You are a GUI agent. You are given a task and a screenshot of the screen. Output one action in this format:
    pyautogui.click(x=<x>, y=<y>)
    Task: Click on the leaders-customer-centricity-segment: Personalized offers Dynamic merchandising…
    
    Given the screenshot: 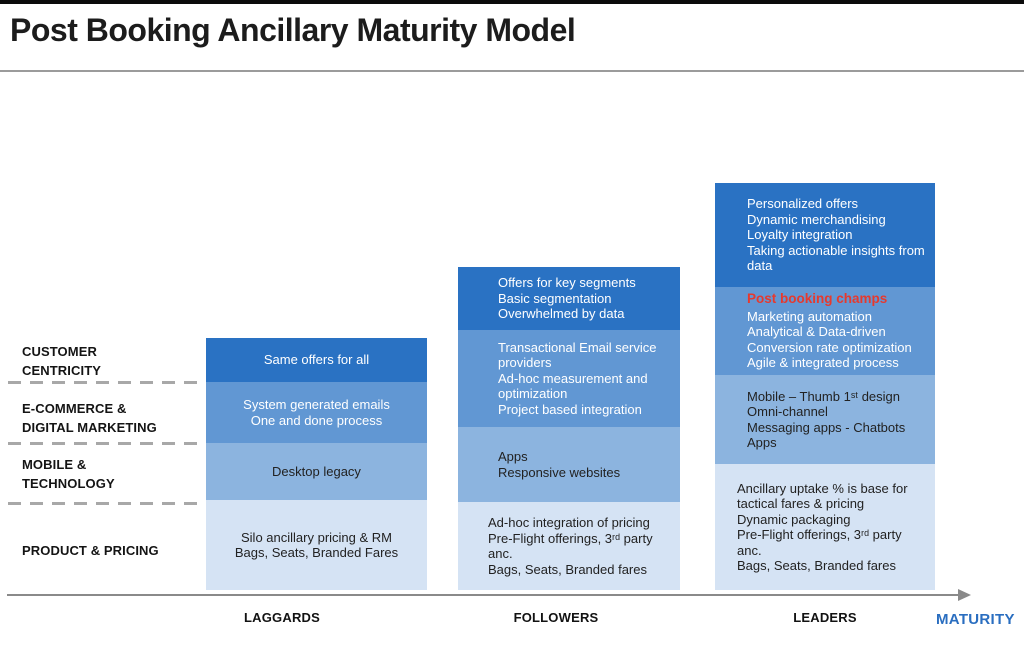 What is the action you would take?
    pyautogui.click(x=825, y=235)
    